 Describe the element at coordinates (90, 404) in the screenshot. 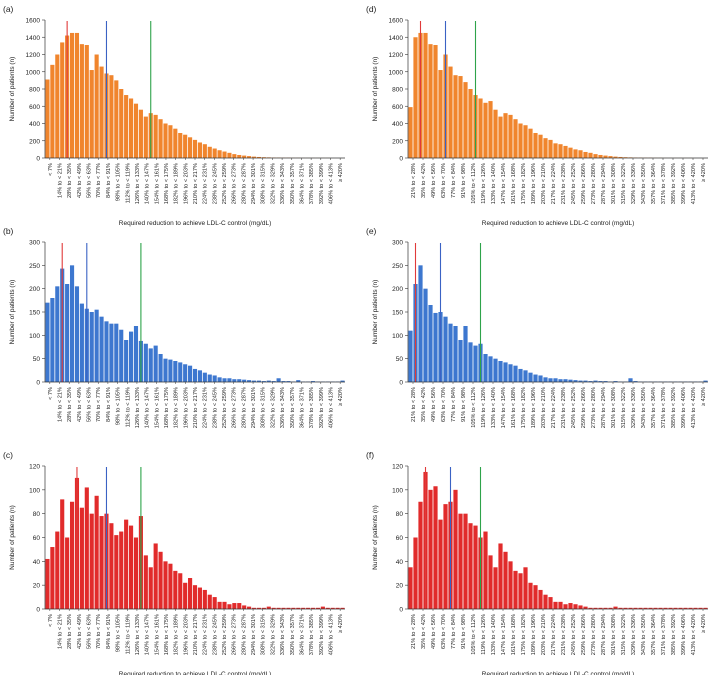

I see `x-tick-label: 56% to < 63%` at that location.